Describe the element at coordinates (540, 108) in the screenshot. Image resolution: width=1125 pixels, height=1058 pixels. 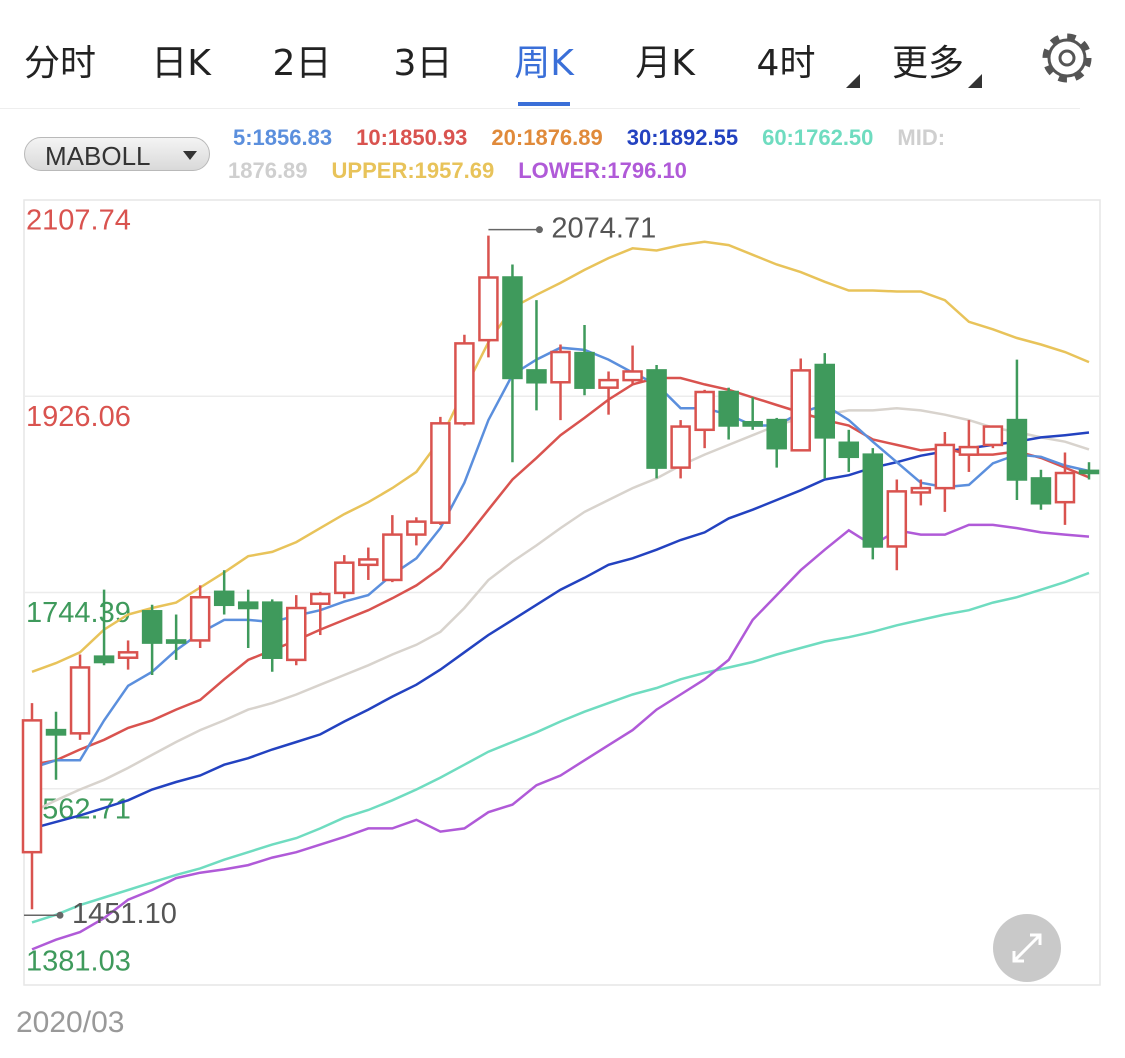
I see `divider` at that location.